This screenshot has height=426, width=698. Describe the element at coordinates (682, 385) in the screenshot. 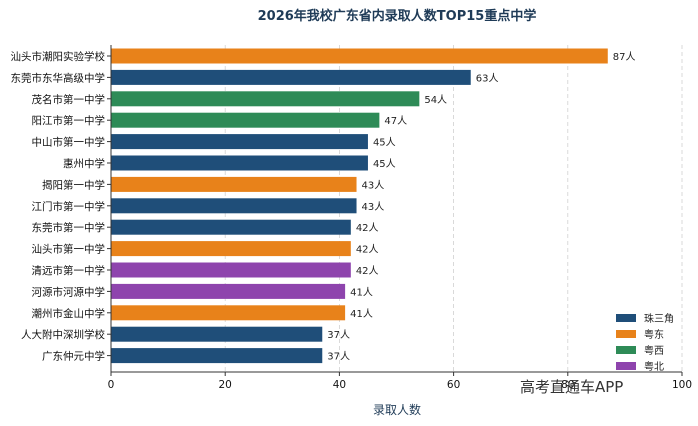

I see `x-tick-label: 100` at that location.